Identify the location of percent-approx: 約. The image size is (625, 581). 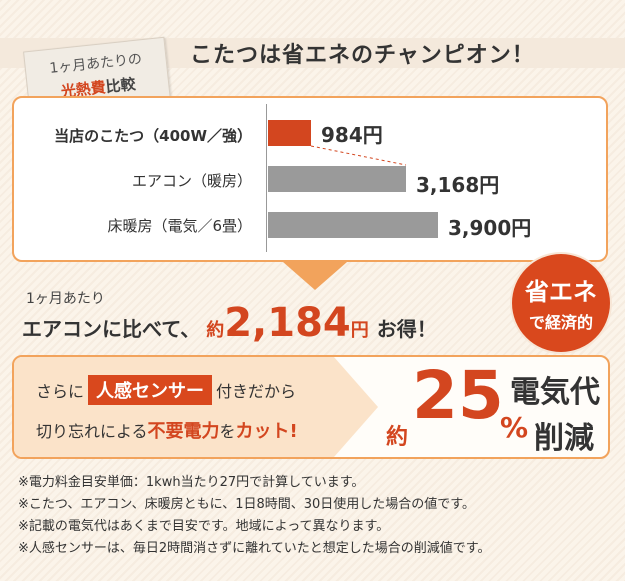
(397, 437).